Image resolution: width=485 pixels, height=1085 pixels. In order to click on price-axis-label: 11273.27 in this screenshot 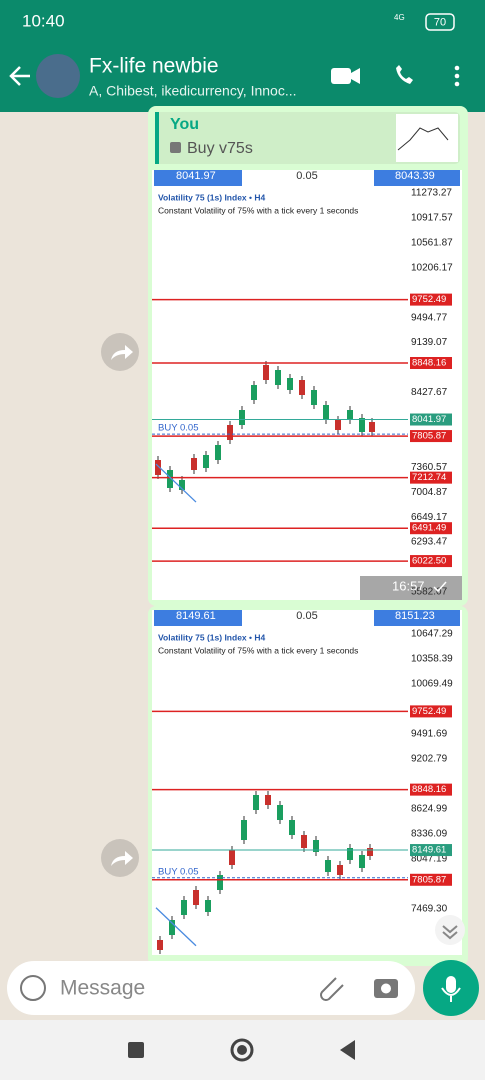, I will do `click(431, 193)`.